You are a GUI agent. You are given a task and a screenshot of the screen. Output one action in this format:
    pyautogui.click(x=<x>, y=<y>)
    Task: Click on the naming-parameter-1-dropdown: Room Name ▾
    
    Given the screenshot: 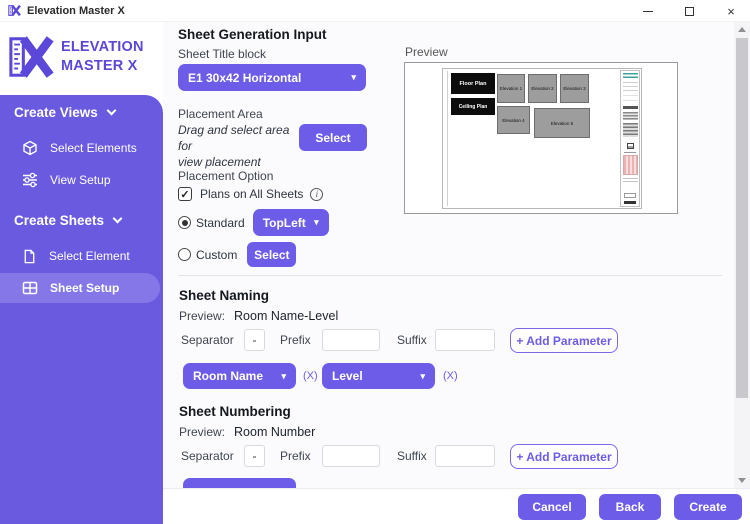 What is the action you would take?
    pyautogui.click(x=239, y=376)
    